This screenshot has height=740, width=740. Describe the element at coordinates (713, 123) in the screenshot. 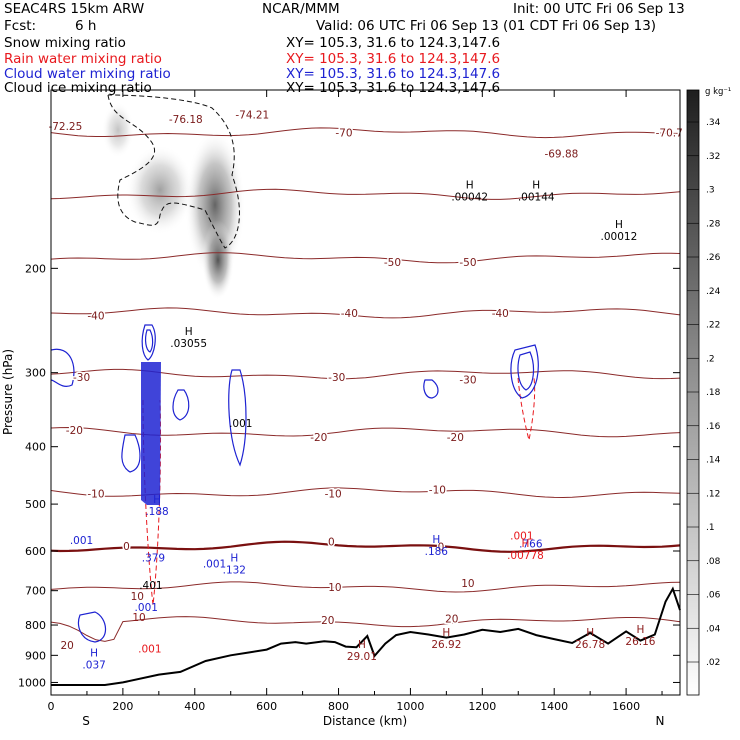

I see `color-scale-label: .34` at that location.